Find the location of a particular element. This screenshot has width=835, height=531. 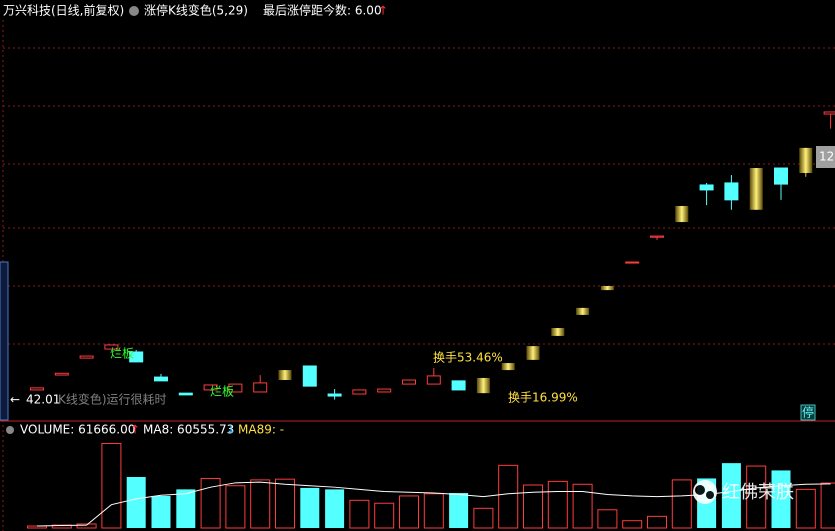

halt-tag: 停 is located at coordinates (808, 412).